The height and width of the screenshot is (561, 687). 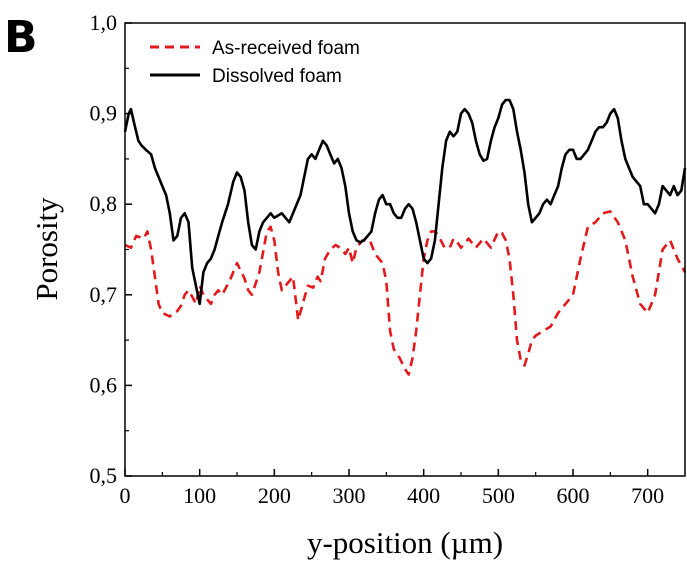 What do you see at coordinates (647, 495) in the screenshot?
I see `x-tick-label: 700` at bounding box center [647, 495].